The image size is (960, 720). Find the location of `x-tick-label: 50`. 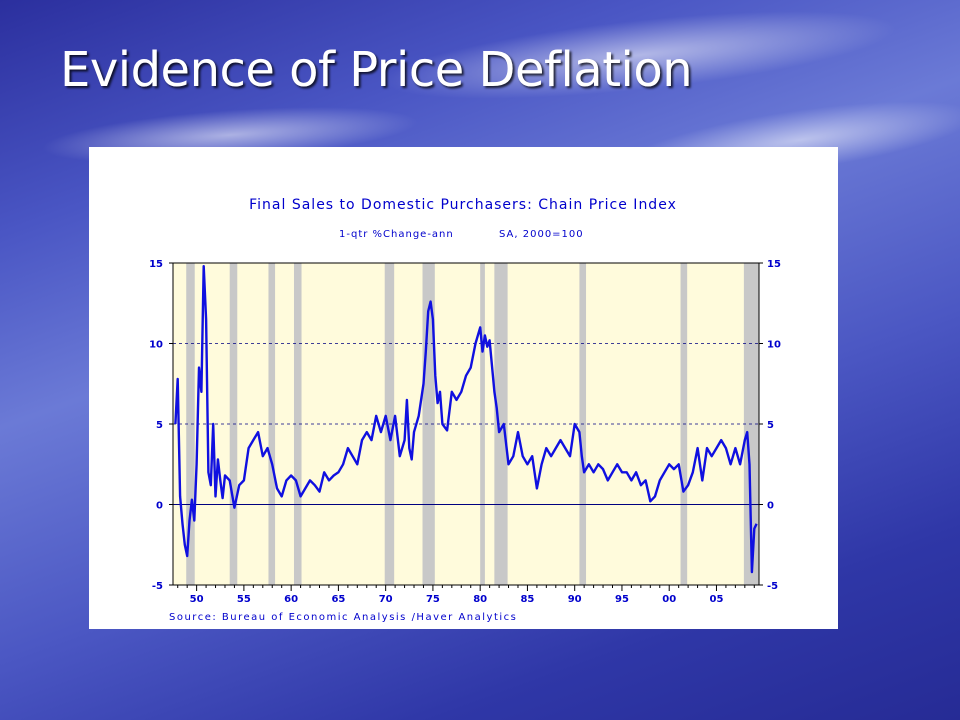

x-tick-label: 50 is located at coordinates (197, 599).